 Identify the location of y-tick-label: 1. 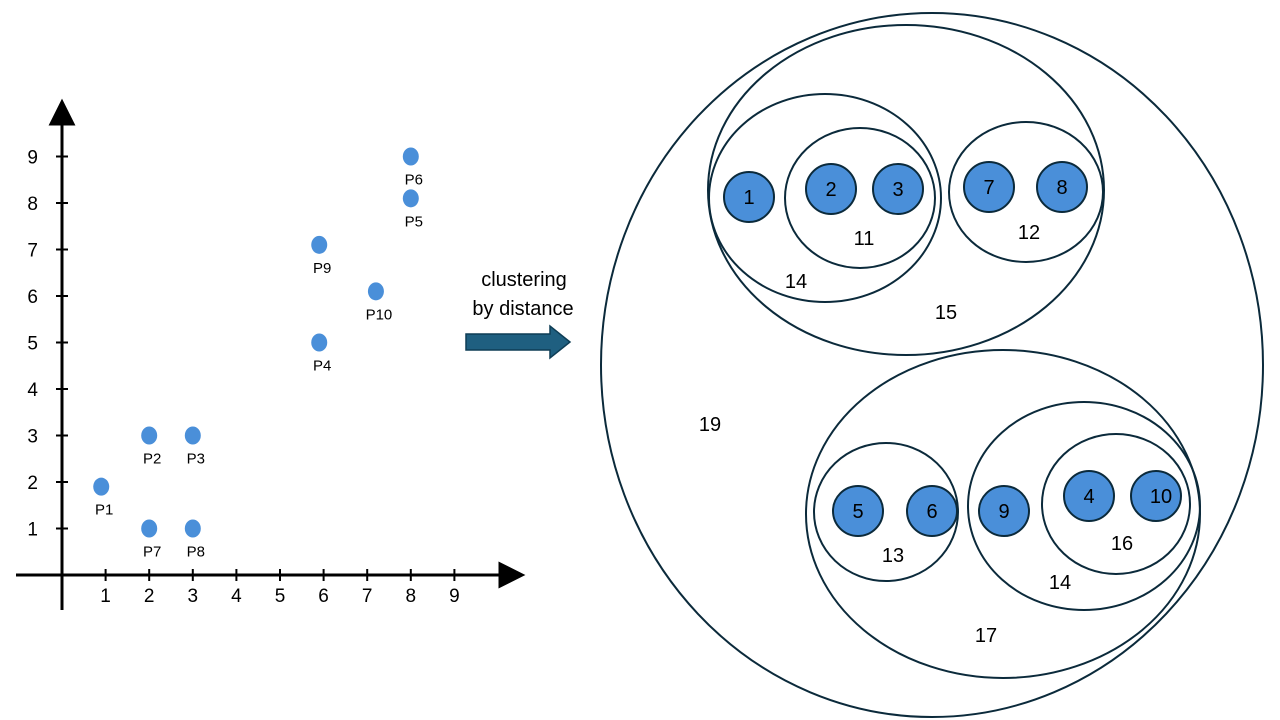
(32, 530).